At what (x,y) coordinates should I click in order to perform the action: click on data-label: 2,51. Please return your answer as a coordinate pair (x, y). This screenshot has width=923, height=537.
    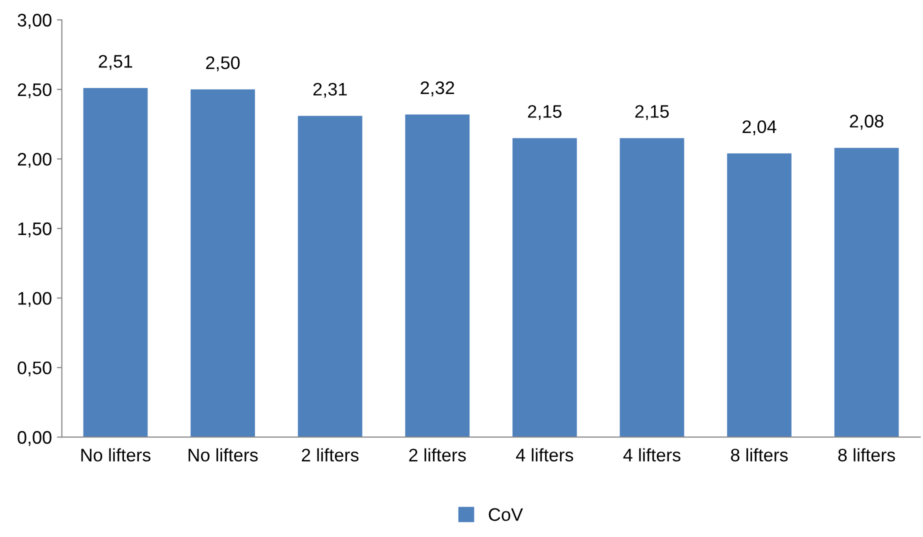
    Looking at the image, I should click on (115, 62).